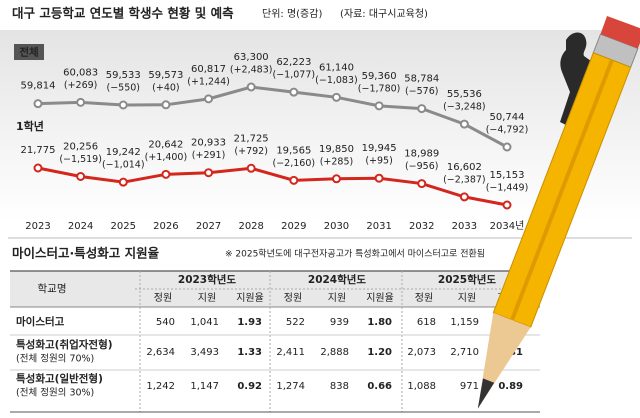  I want to click on year-header: 2023학년도, so click(207, 279).